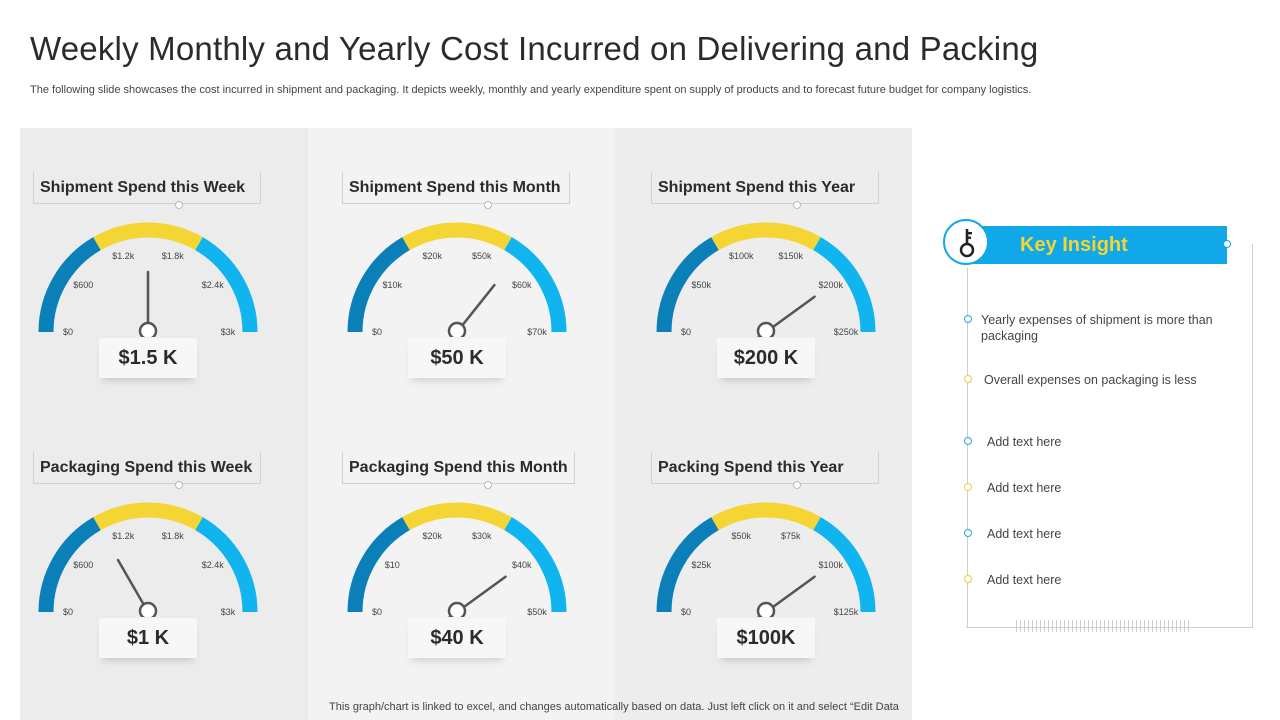 The height and width of the screenshot is (720, 1280). Describe the element at coordinates (702, 565) in the screenshot. I see `gauge-tick-label: $25k` at that location.